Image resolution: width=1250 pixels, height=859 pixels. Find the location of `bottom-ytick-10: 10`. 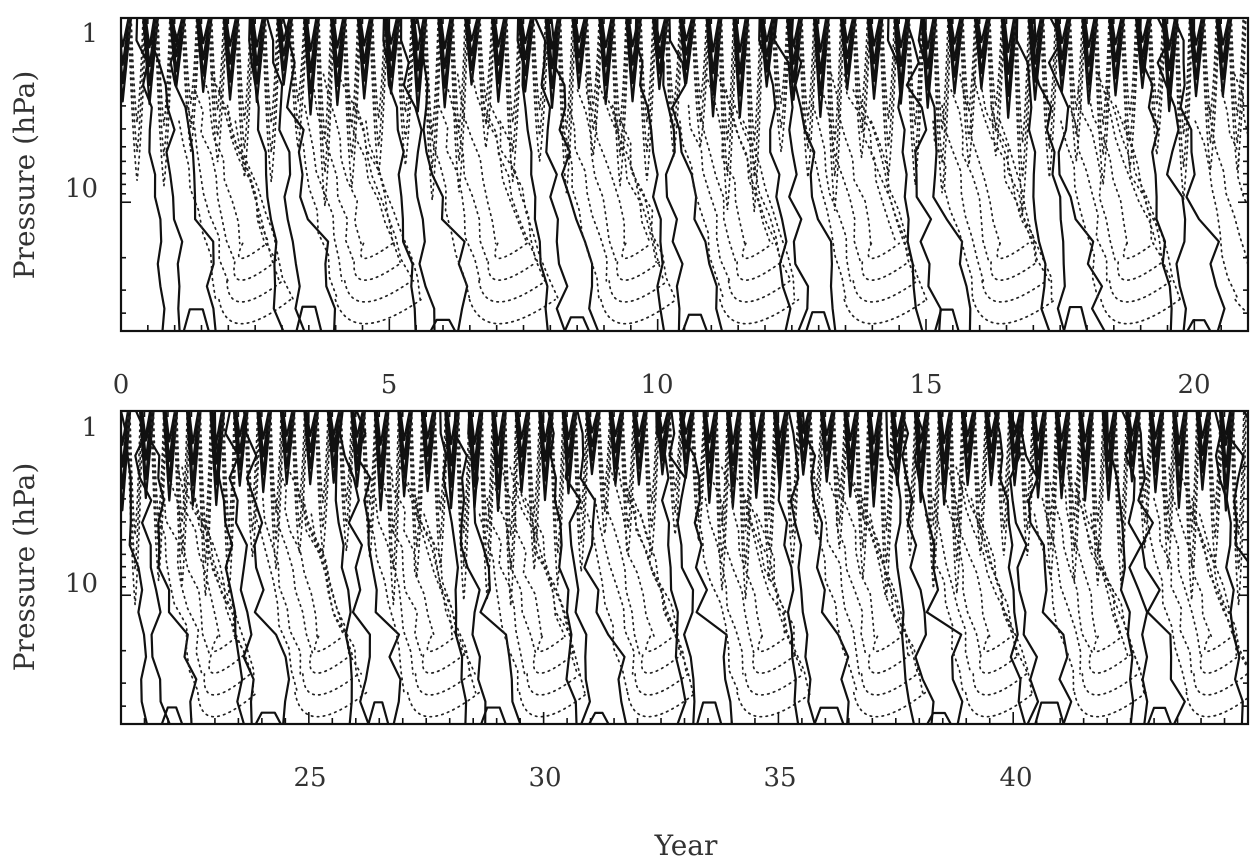

bottom-ytick-10: 10 is located at coordinates (81, 584).